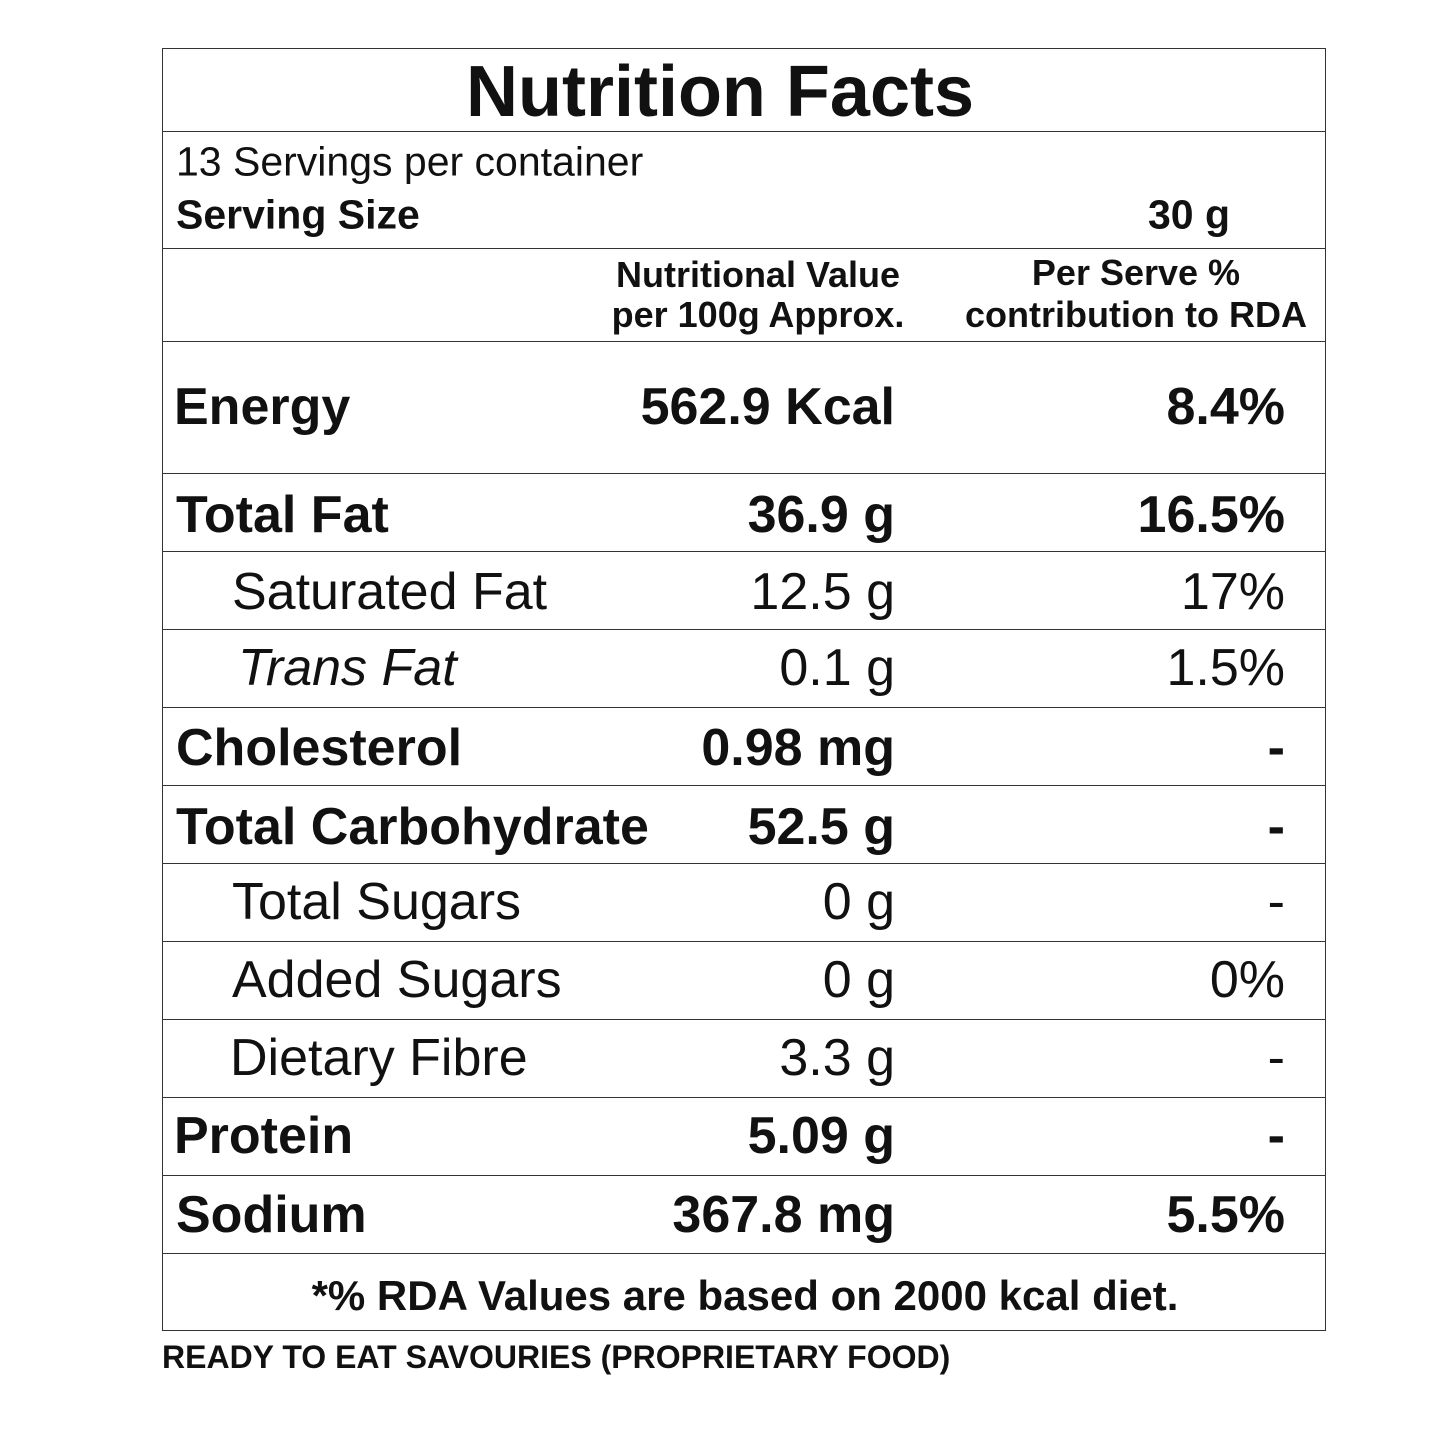 The height and width of the screenshot is (1445, 1445). Describe the element at coordinates (1225, 1215) in the screenshot. I see `nutrient-rda: 5.5%` at that location.